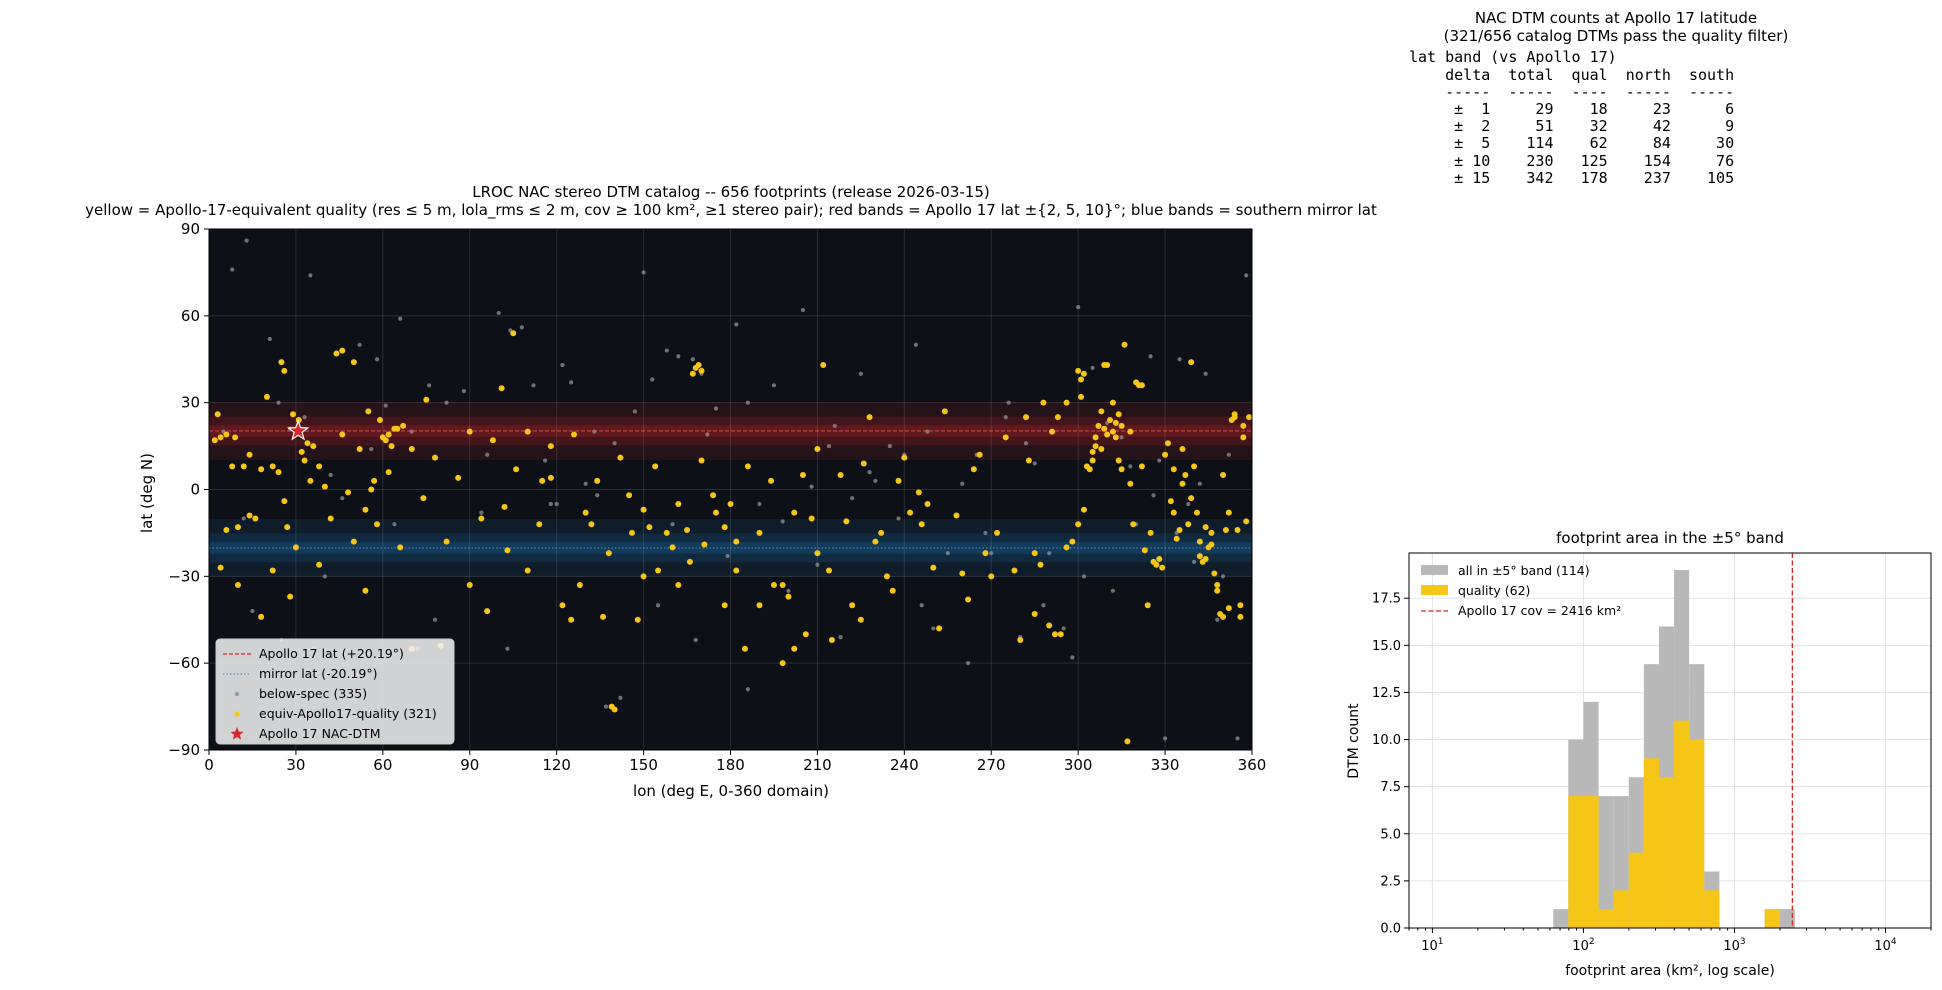  What do you see at coordinates (1583, 945) in the screenshot?
I see `h-x-tick-label: 10²` at bounding box center [1583, 945].